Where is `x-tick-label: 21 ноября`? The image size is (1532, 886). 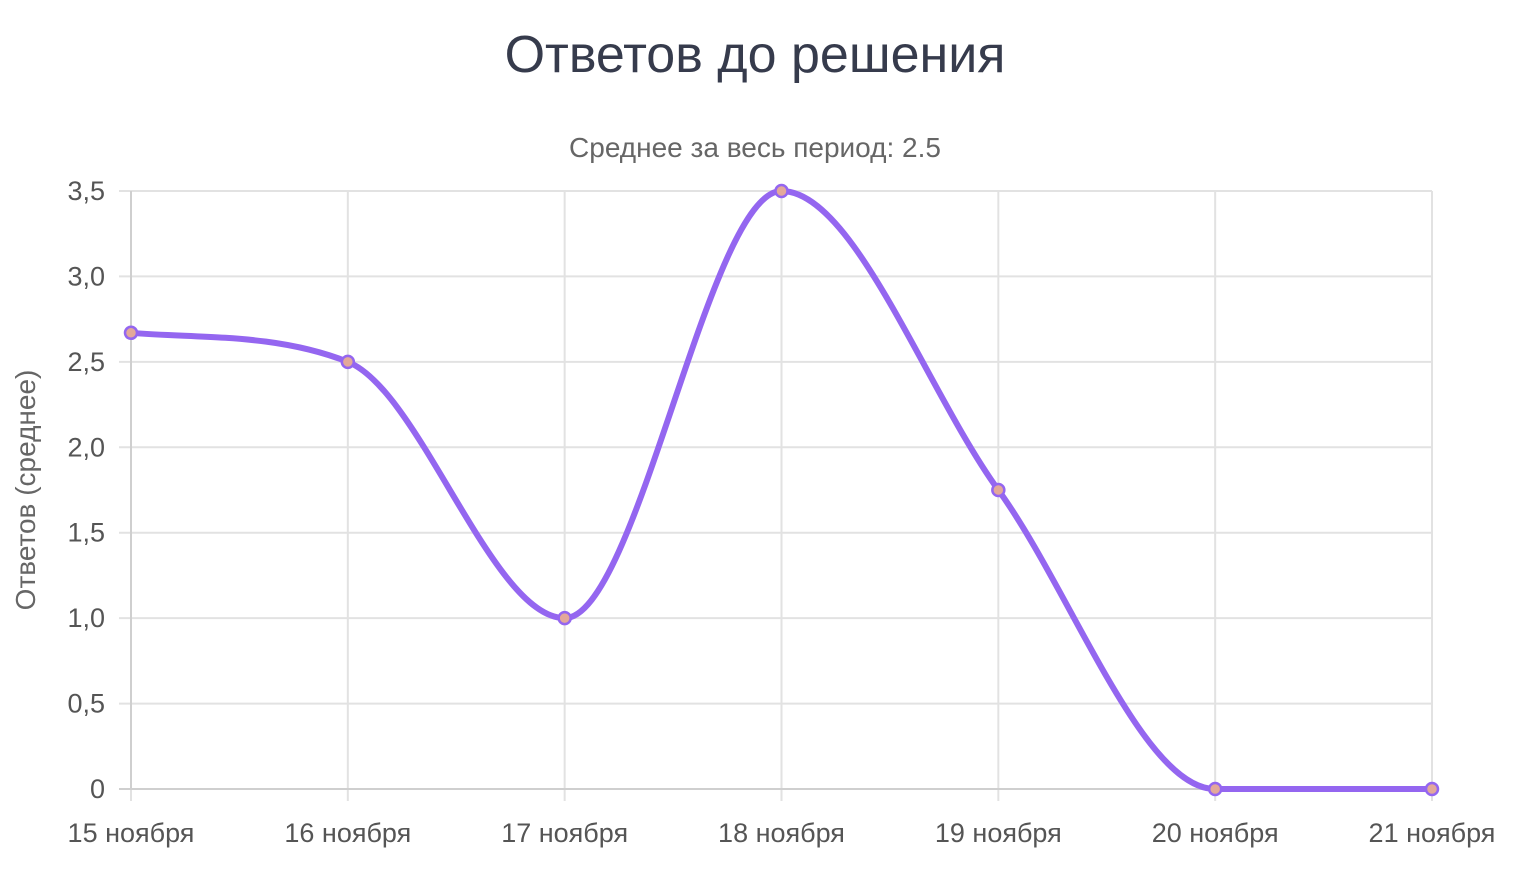 x-tick-label: 21 ноября is located at coordinates (1432, 833).